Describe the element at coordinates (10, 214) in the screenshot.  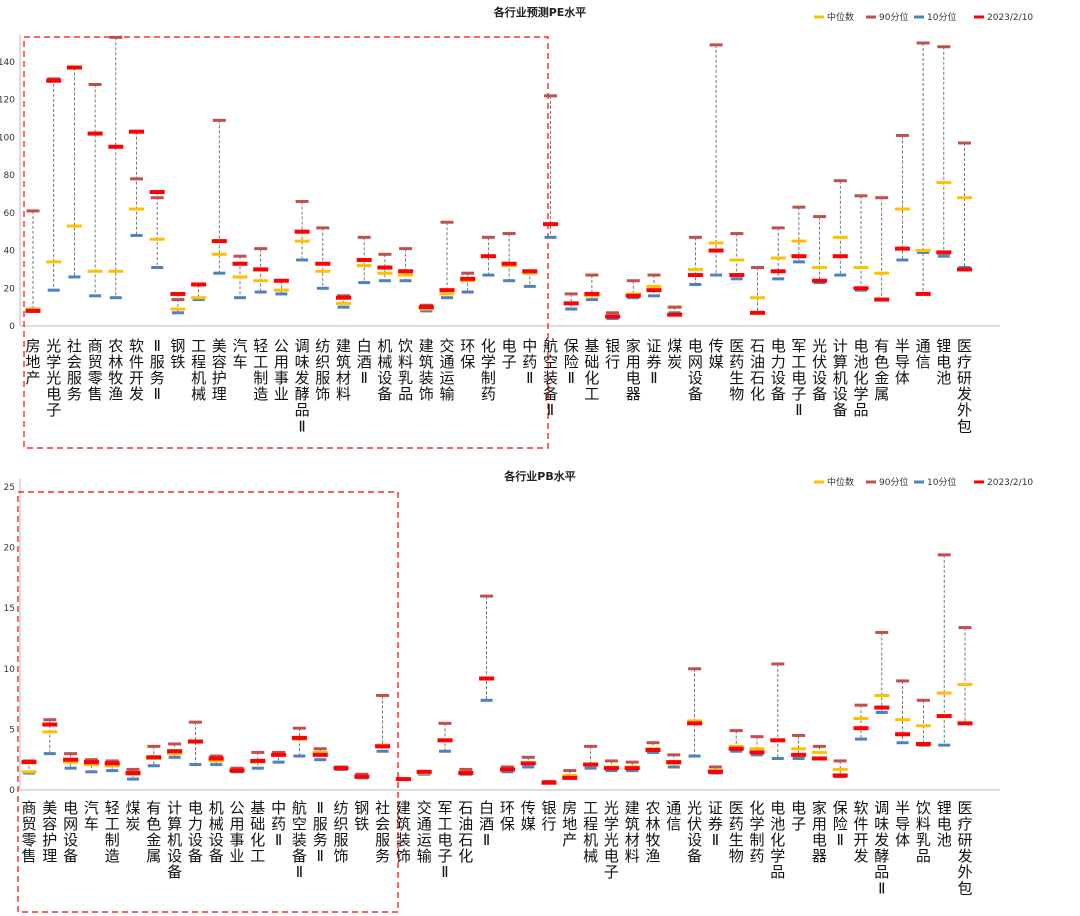
I see `y-tick-label: 60` at that location.